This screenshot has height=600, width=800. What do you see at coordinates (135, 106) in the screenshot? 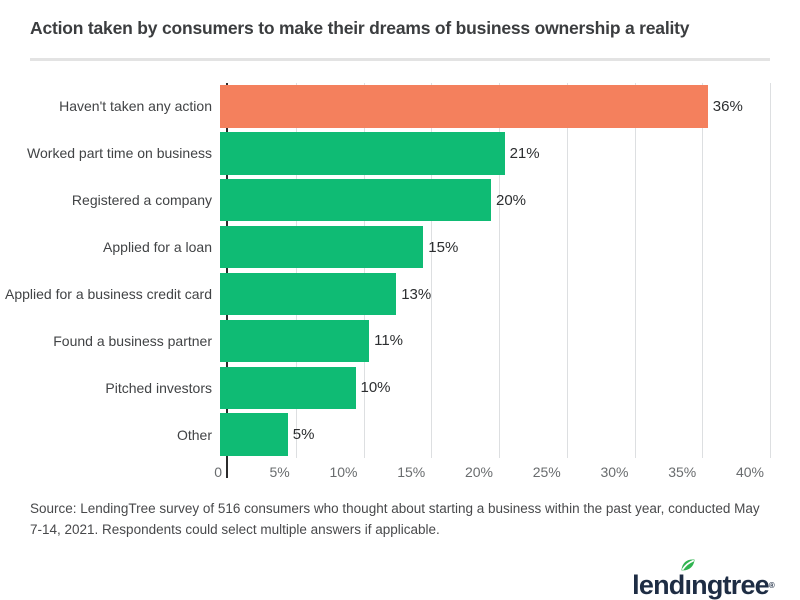
I see `category-label: Haven't taken any action` at bounding box center [135, 106].